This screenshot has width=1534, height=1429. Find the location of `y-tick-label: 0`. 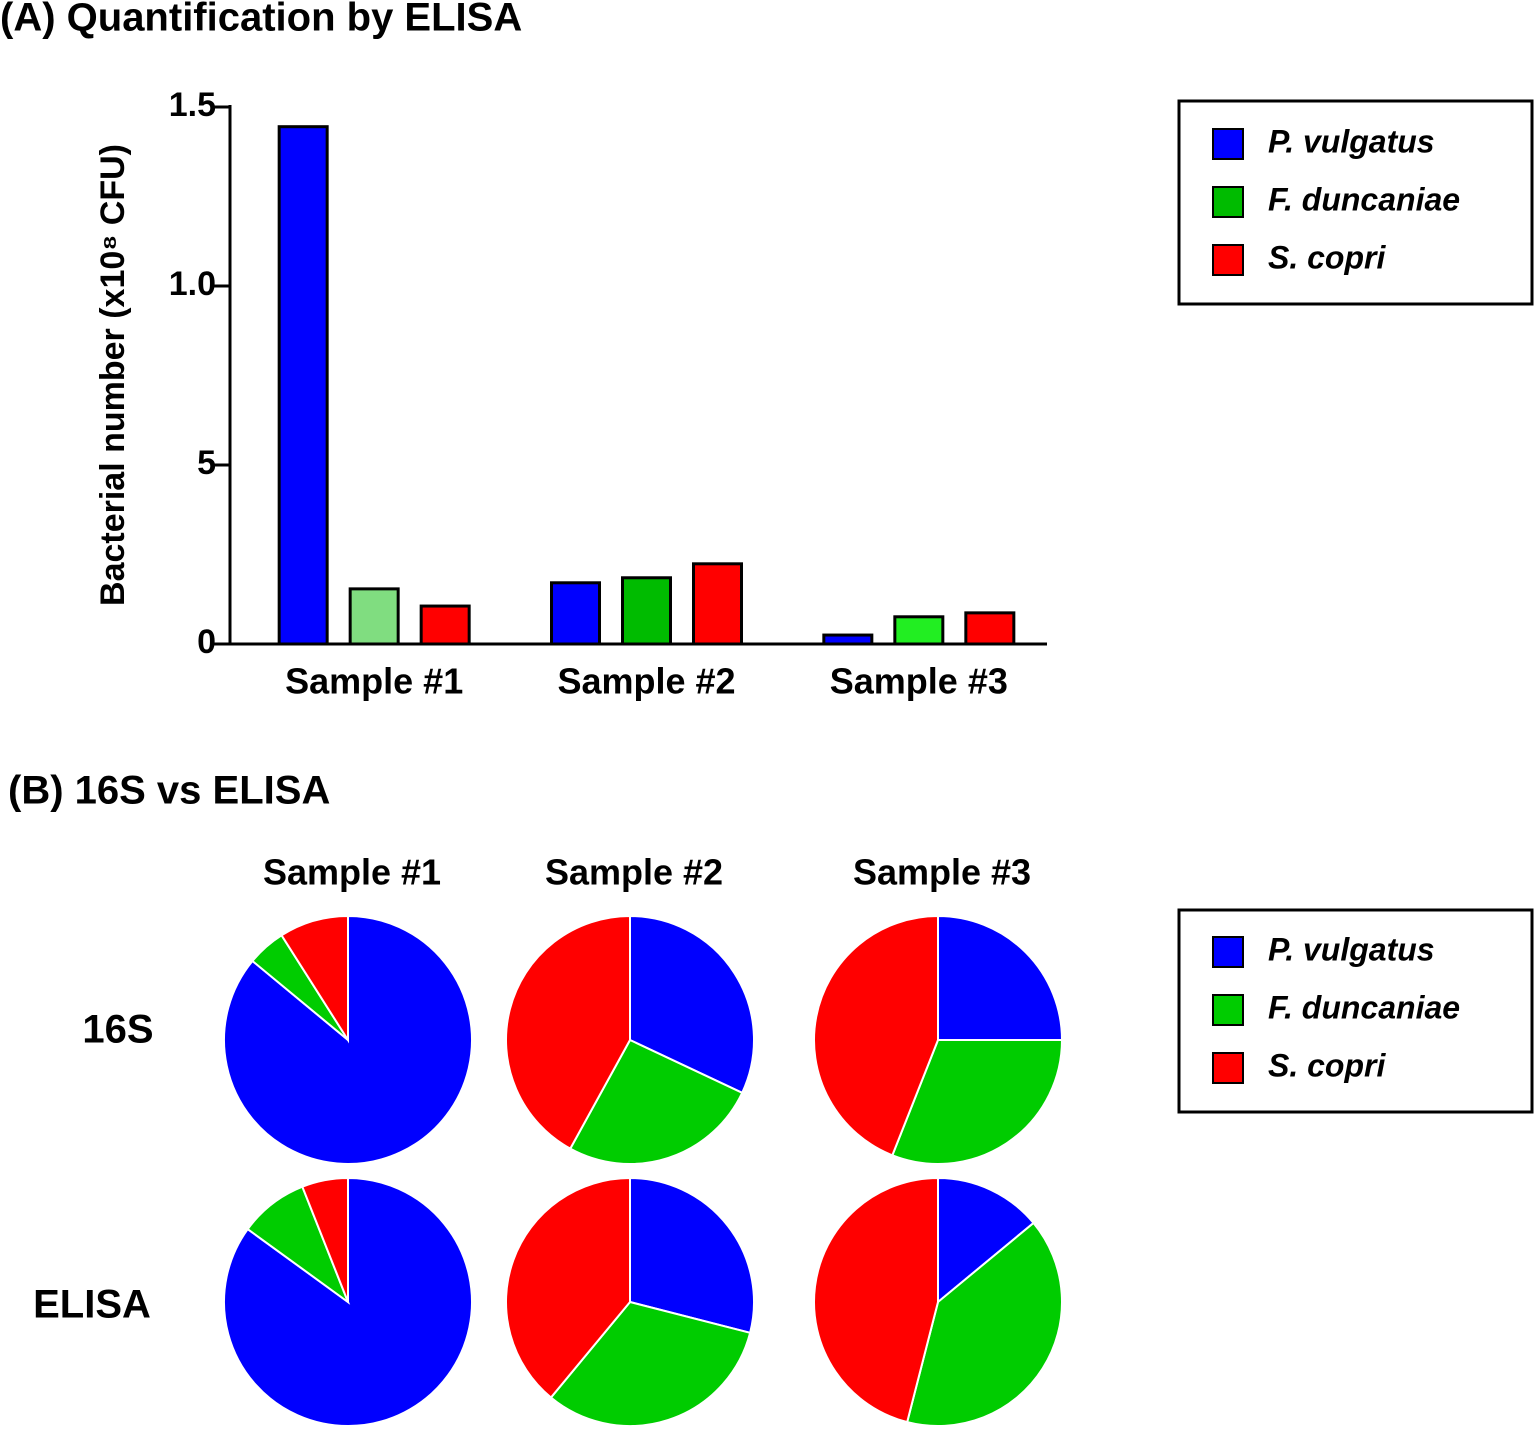

y-tick-label: 0 is located at coordinates (206, 642).